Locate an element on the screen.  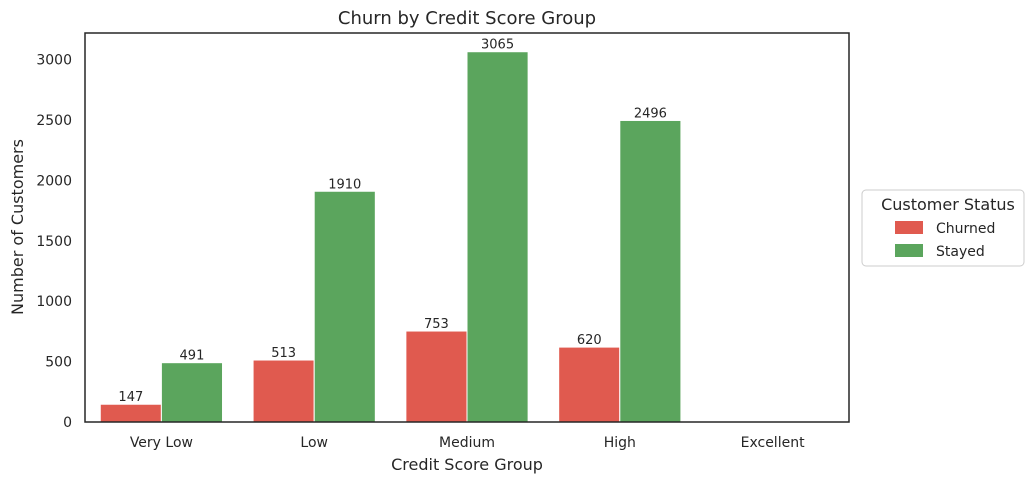
legend-title: Customer Status is located at coordinates (948, 204).